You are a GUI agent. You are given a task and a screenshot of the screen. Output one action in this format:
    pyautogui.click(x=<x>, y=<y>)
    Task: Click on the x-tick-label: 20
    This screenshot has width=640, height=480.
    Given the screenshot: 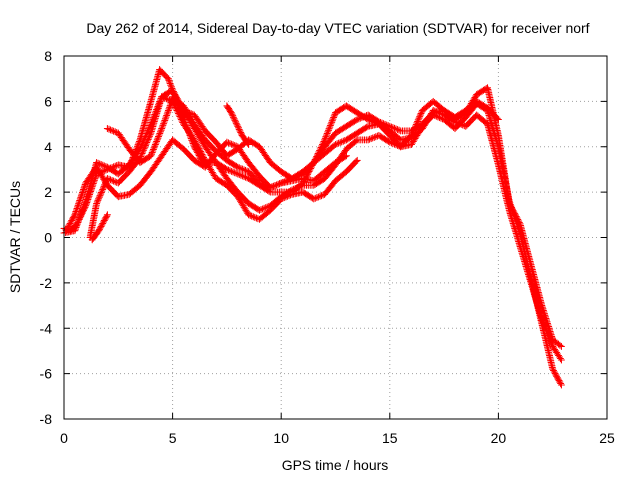 What is the action you would take?
    pyautogui.click(x=499, y=438)
    